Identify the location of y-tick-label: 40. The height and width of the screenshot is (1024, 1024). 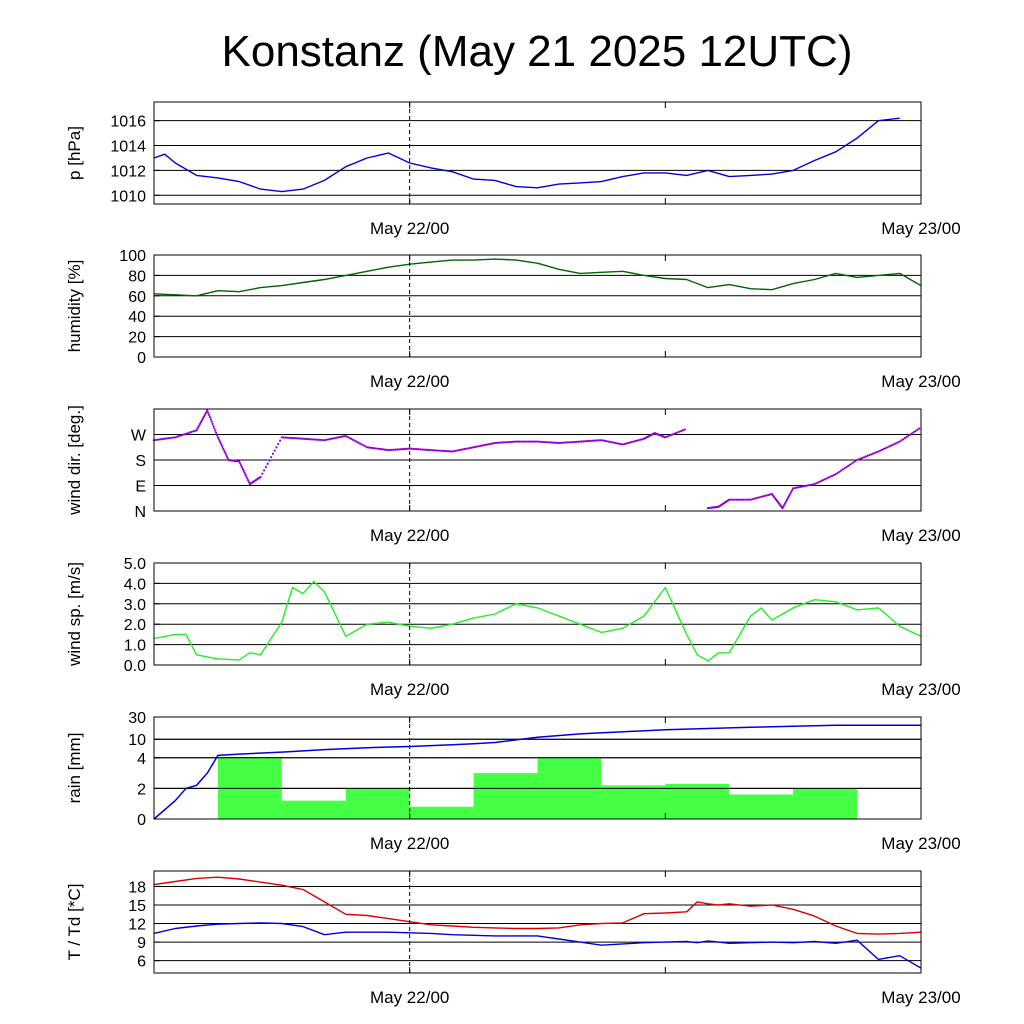
(137, 317).